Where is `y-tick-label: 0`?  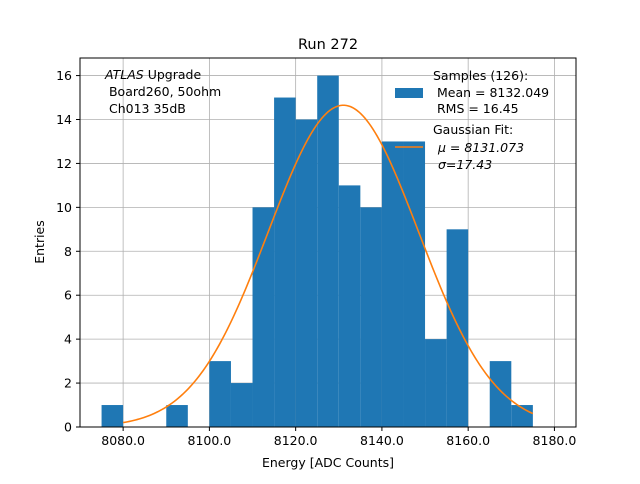
y-tick-label: 0 is located at coordinates (68, 427).